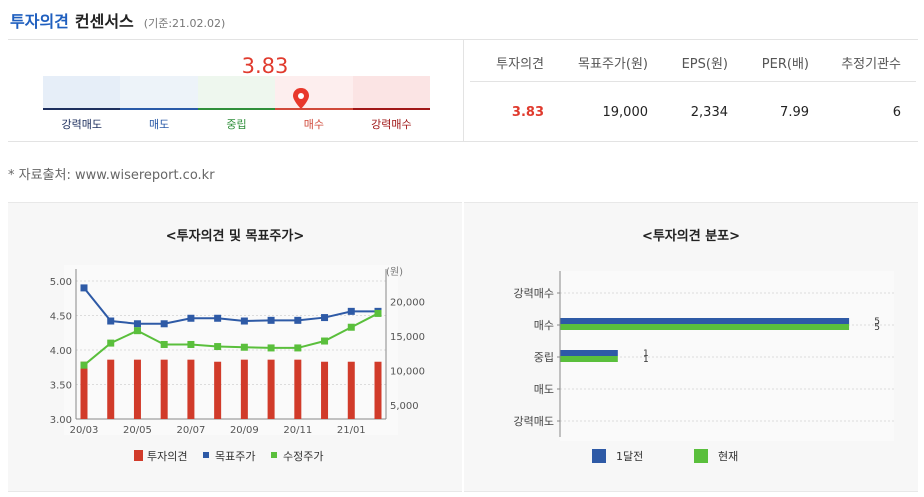 Image resolution: width=924 pixels, height=497 pixels. I want to click on consensus-header: 투자의견 컨센서스 (기준:21.02.02), so click(118, 19).